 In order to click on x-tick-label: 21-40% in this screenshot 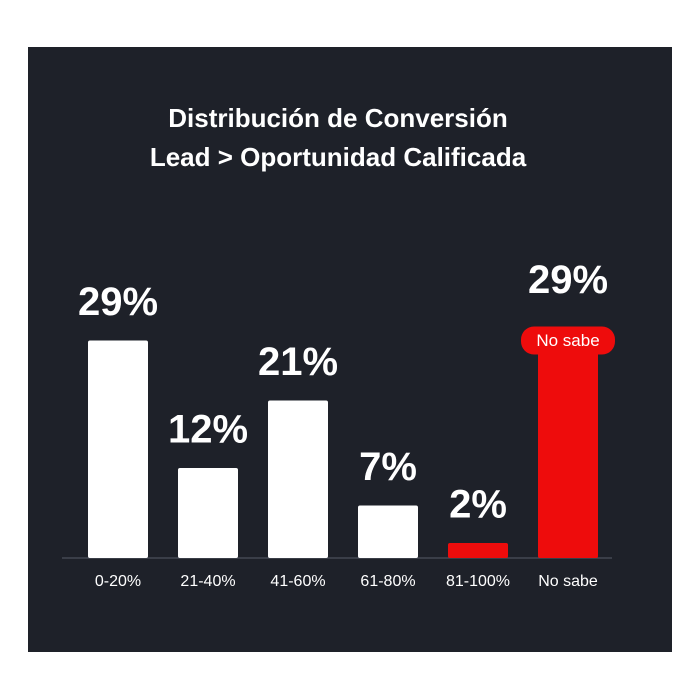, I will do `click(207, 581)`.